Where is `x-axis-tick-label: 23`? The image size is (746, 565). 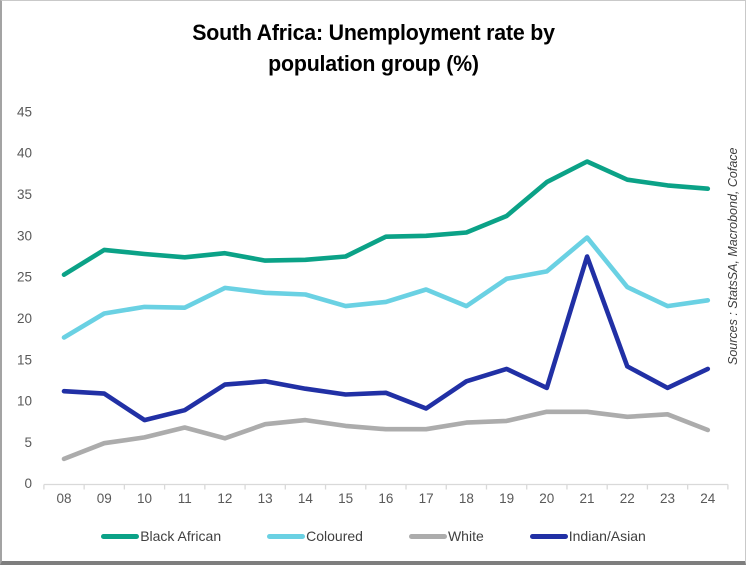
x-axis-tick-label: 23 is located at coordinates (667, 498).